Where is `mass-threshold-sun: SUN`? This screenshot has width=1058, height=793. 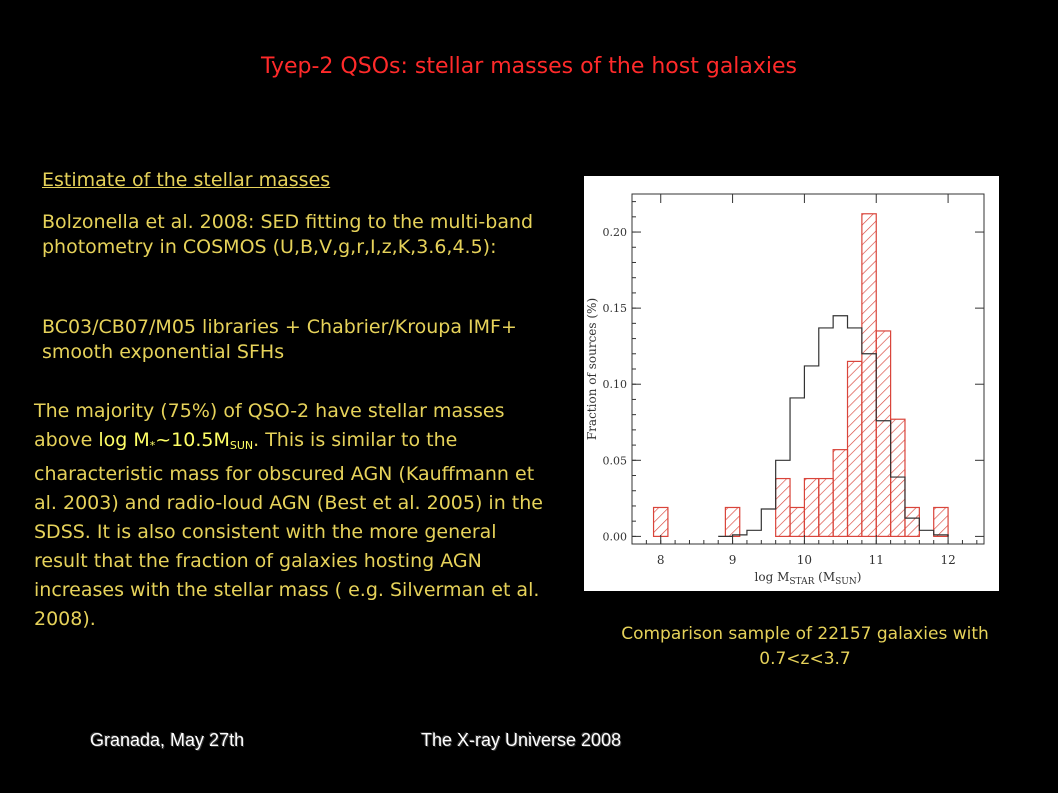
mass-threshold-sun: SUN is located at coordinates (241, 445).